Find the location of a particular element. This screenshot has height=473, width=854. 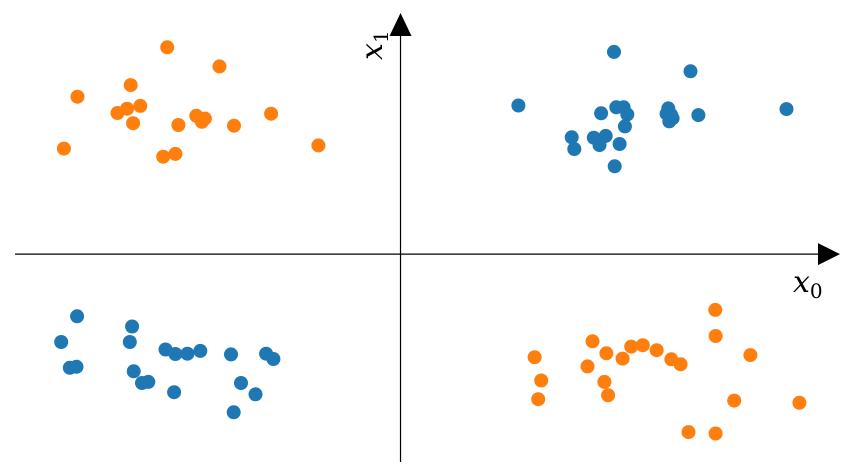

y-axis-label: x1 is located at coordinates (374, 45).